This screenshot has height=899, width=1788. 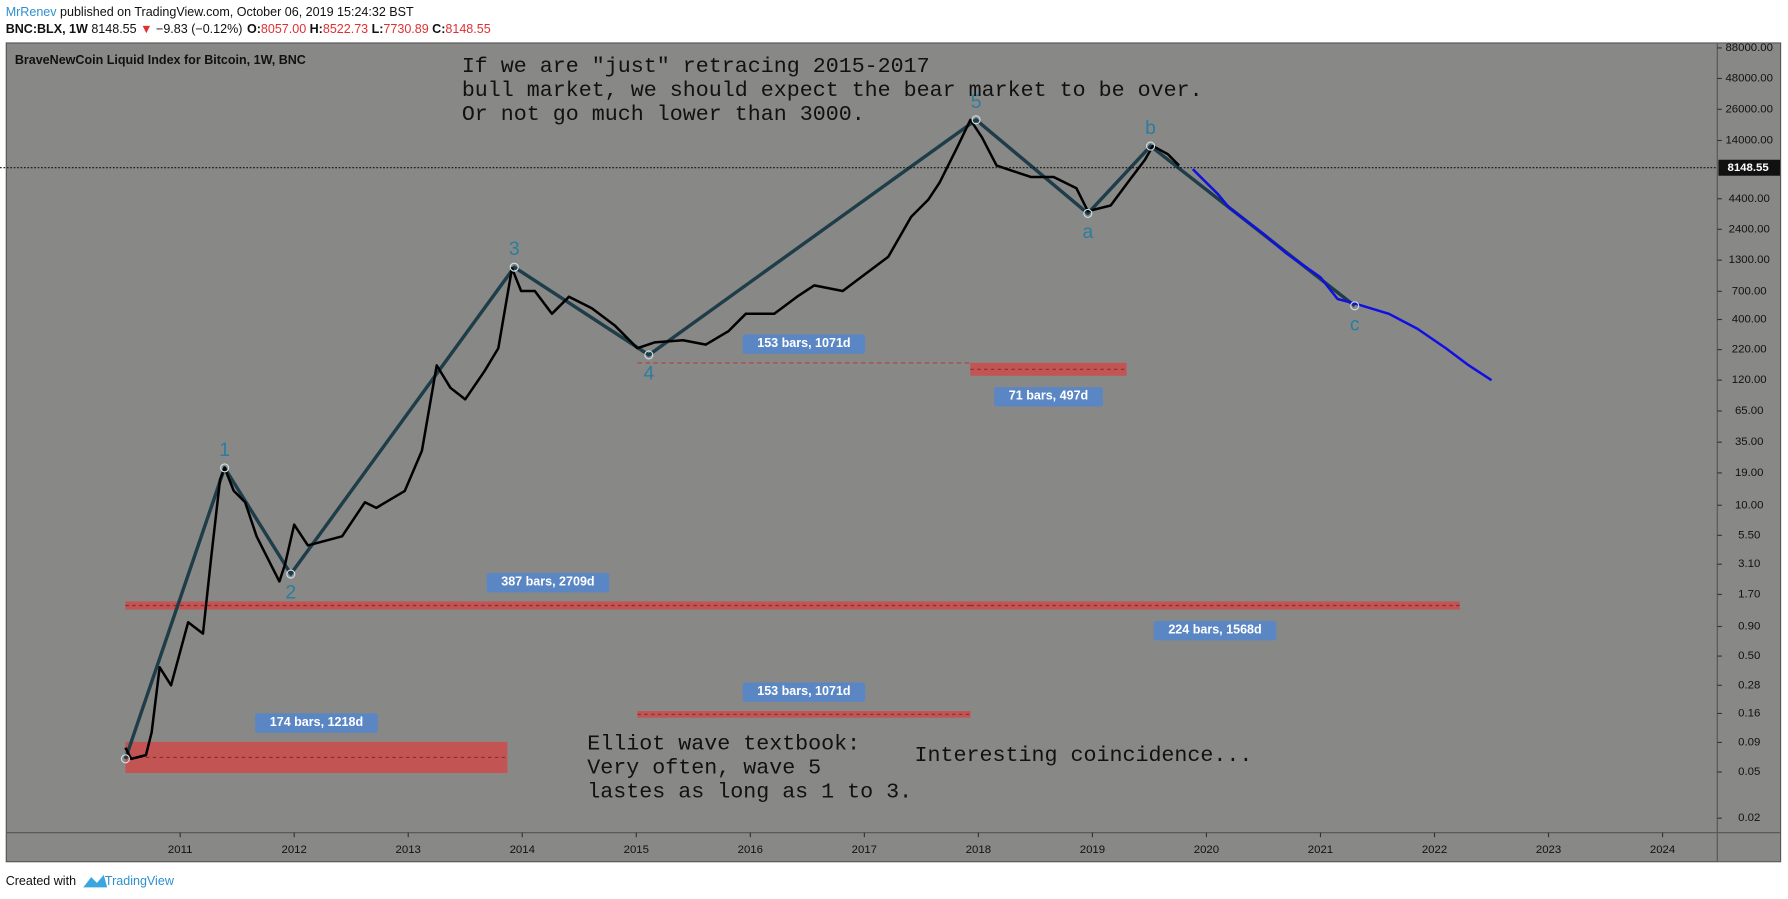 What do you see at coordinates (316, 29) in the screenshot?
I see `ohlc-key: H:` at bounding box center [316, 29].